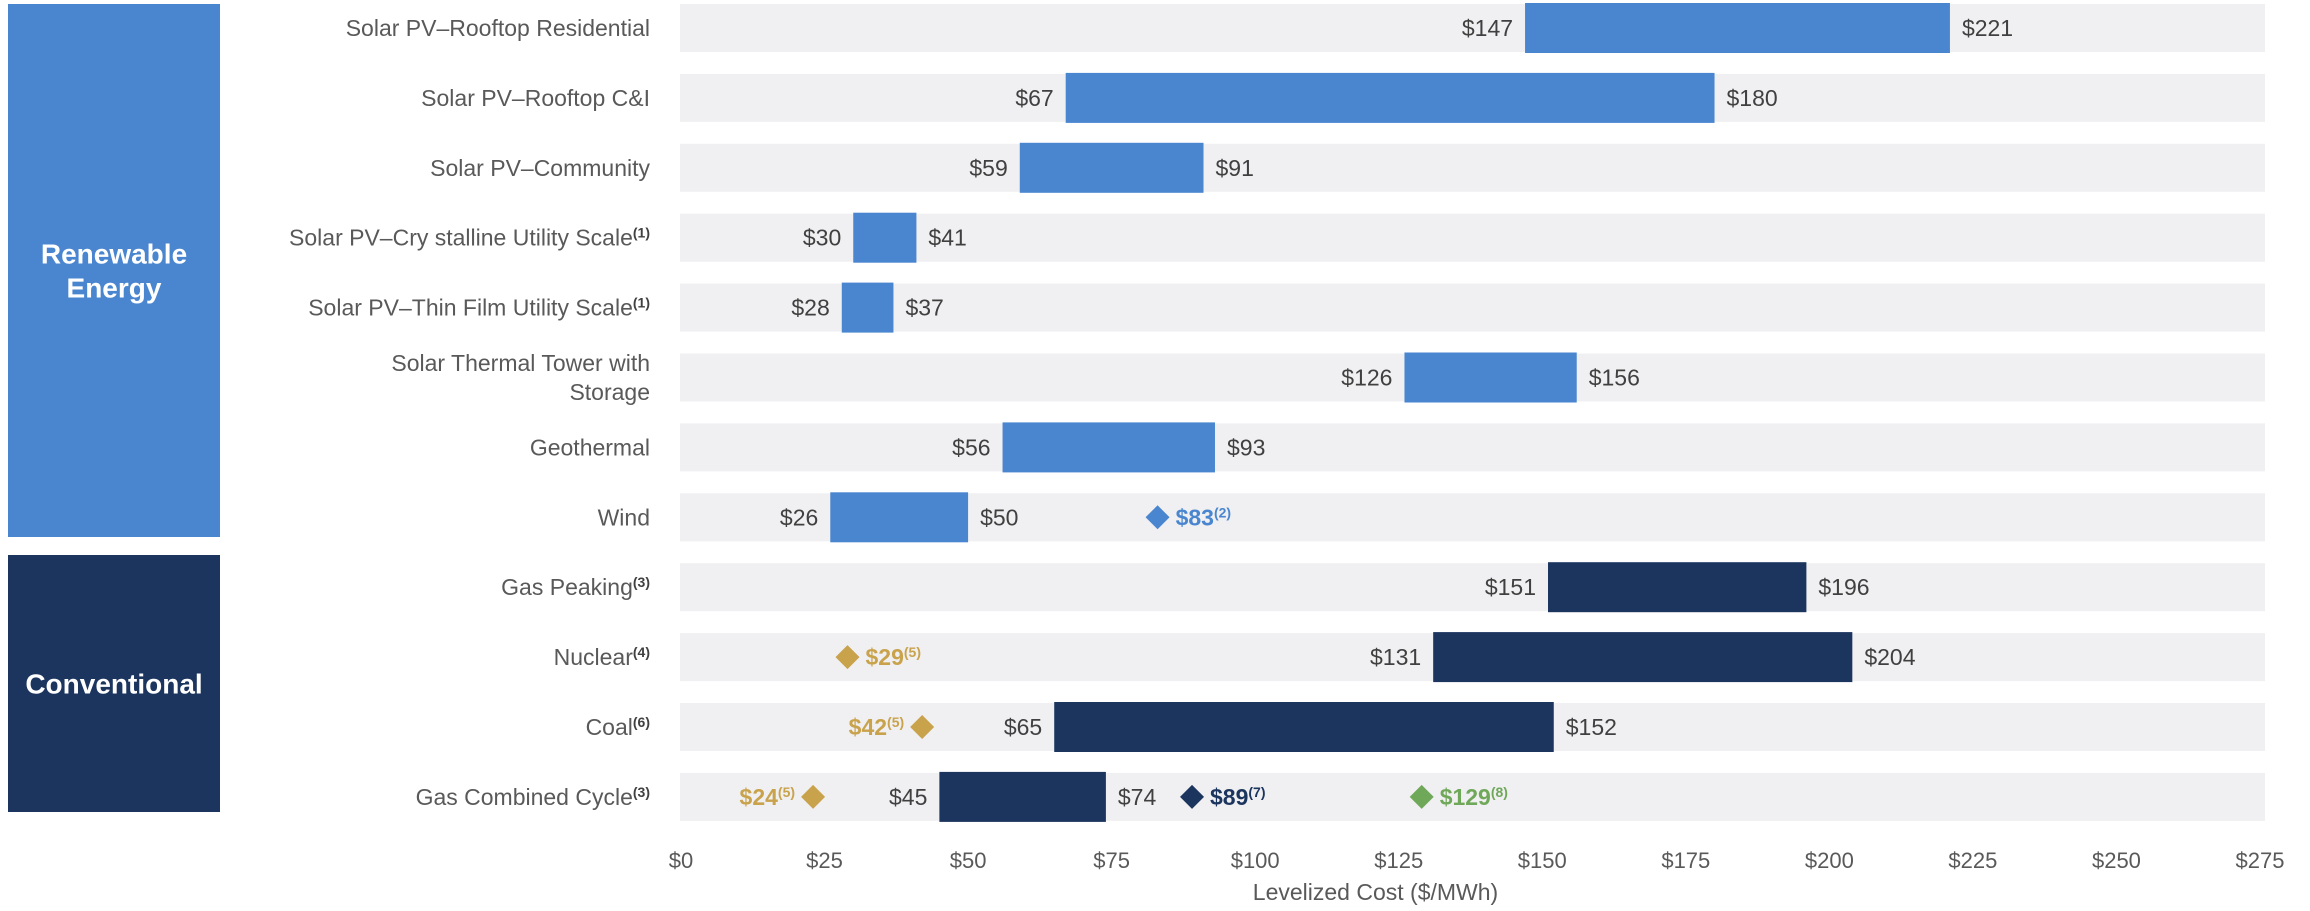 The height and width of the screenshot is (911, 2310). I want to click on x-tick-label-11: $275, so click(2260, 860).